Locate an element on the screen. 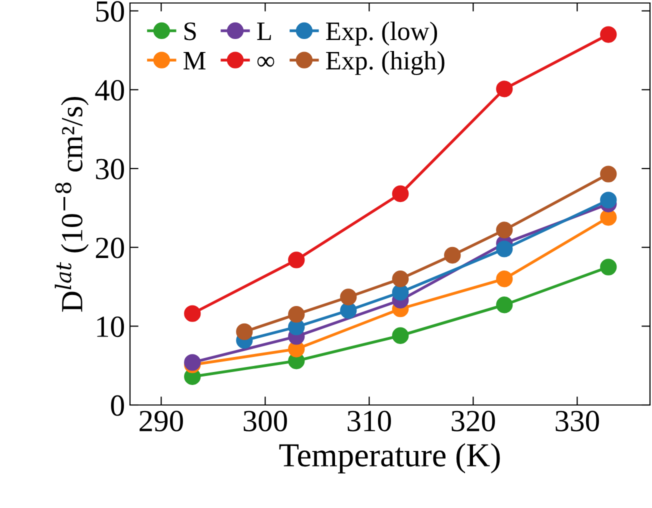 The height and width of the screenshot is (508, 652). y-tick-label: 40 is located at coordinates (109, 90).